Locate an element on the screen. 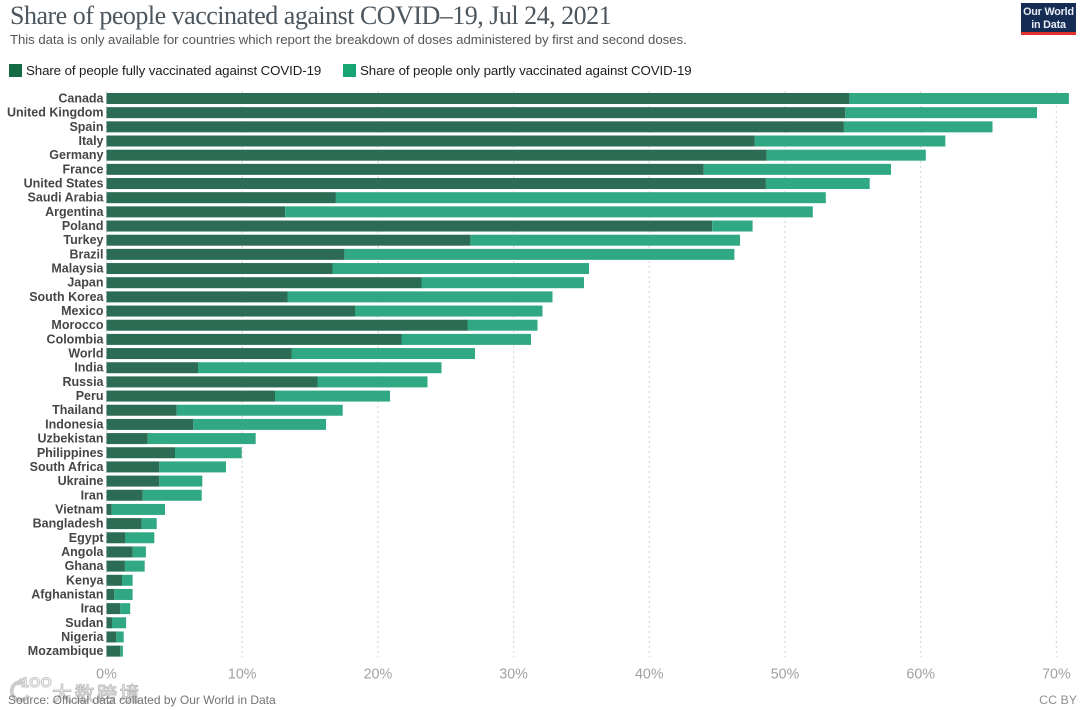 Image resolution: width=1080 pixels, height=710 pixels. svg-text: United Kingdom is located at coordinates (55, 113).